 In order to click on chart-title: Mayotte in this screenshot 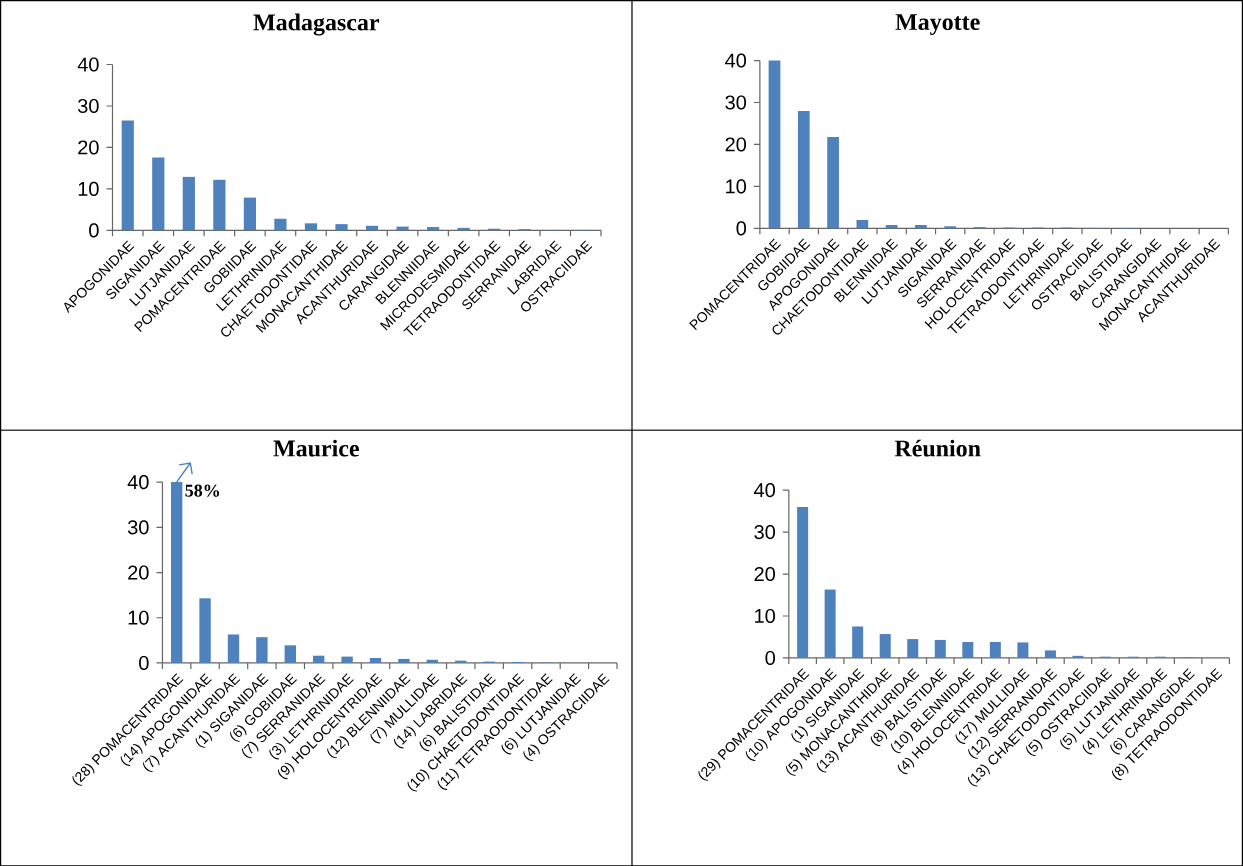, I will do `click(937, 24)`.